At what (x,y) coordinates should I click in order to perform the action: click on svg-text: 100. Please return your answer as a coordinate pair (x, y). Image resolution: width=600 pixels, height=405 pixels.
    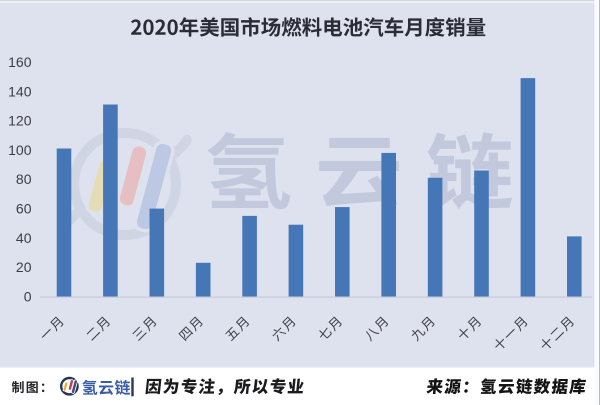
    Looking at the image, I should click on (20, 150).